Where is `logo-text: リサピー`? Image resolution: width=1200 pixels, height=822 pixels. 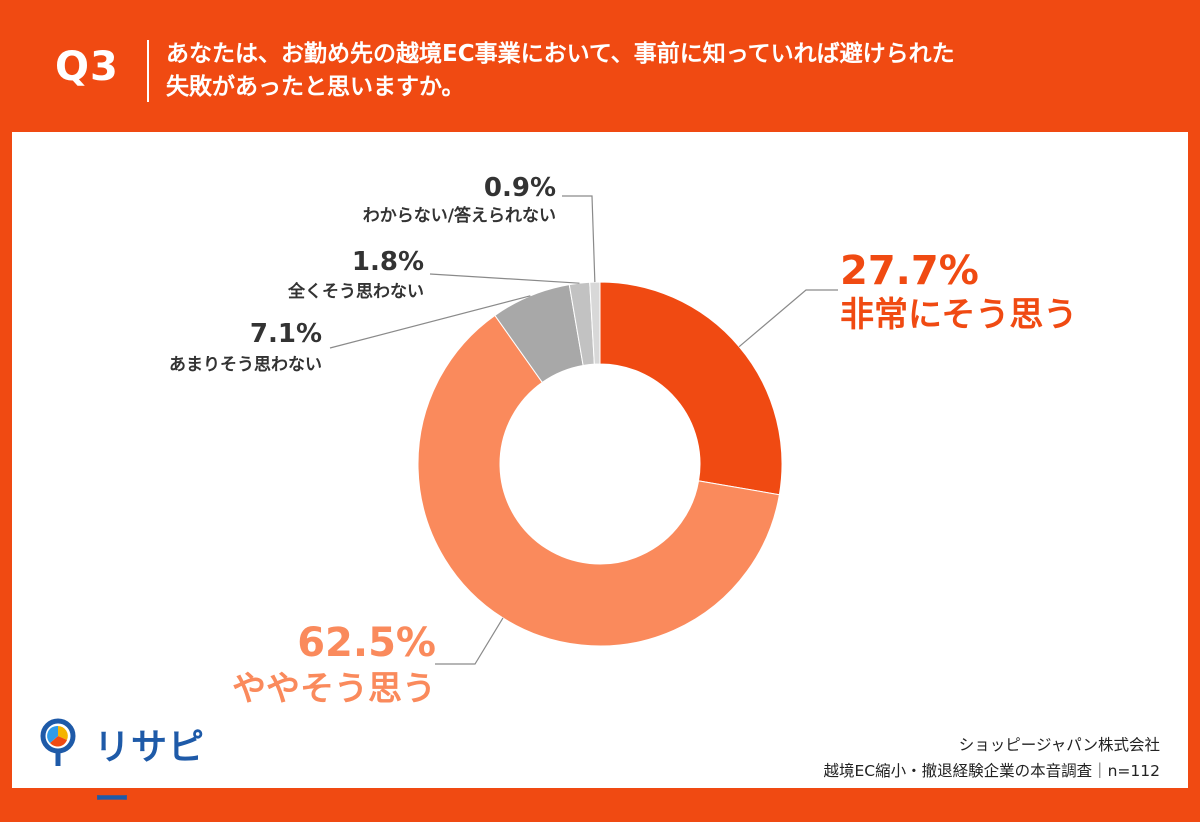
logo-text: リサピー is located at coordinates (150, 773).